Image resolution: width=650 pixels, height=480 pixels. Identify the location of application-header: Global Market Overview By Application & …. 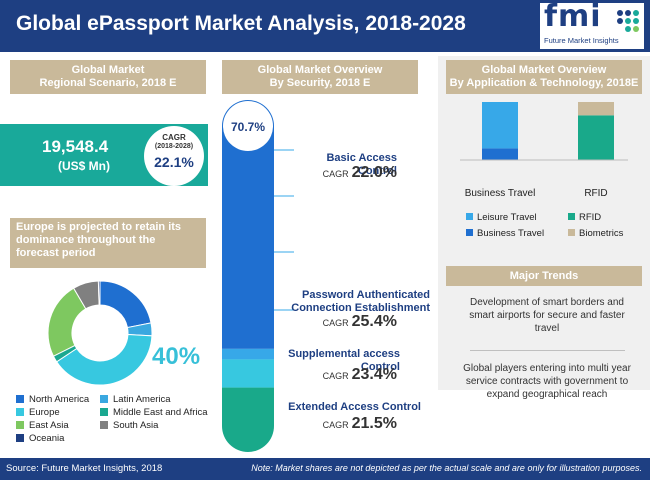
(544, 77).